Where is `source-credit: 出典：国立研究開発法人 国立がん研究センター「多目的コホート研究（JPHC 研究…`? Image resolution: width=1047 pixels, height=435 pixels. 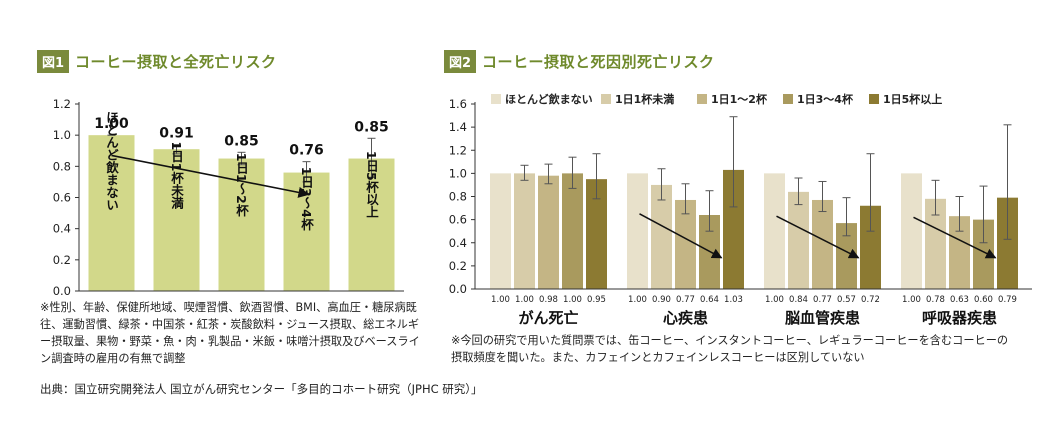 source-credit: 出典：国立研究開発法人 国立がん研究センター「多目的コホート研究（JPHC 研究… is located at coordinates (261, 389).